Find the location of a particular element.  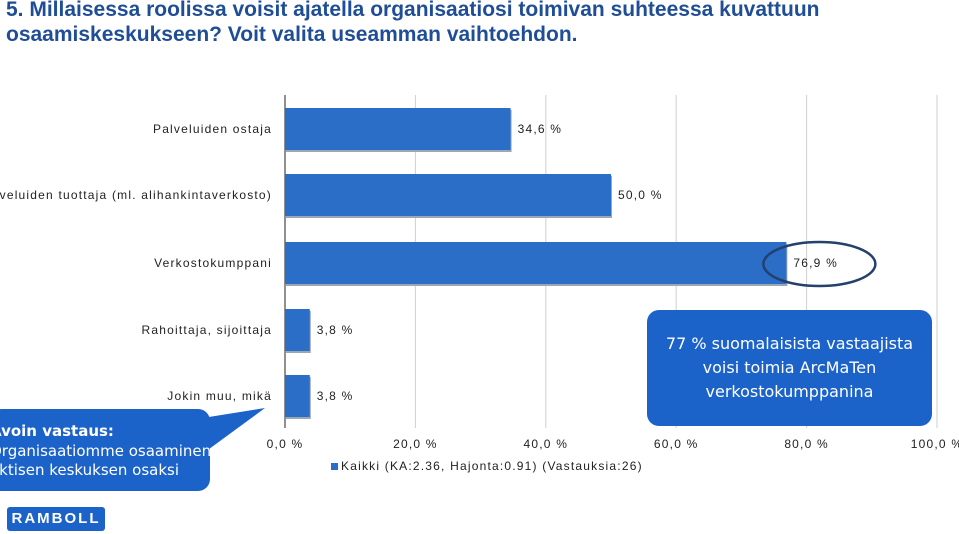

callout-right-line-3: verkostokumppanina is located at coordinates (789, 391).